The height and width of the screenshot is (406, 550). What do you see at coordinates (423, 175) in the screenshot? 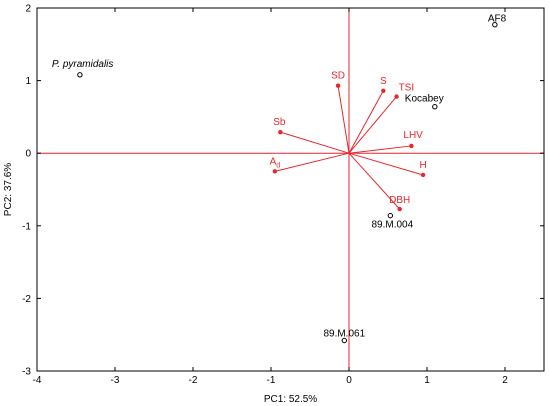
I see `loading-endpoint-h` at bounding box center [423, 175].